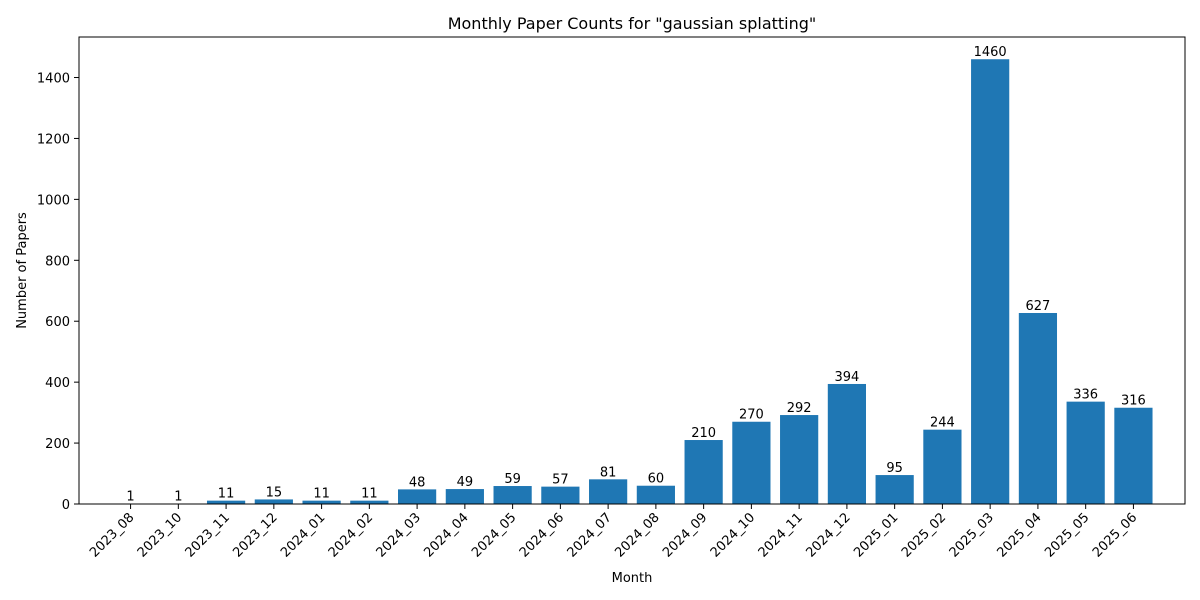 Image resolution: width=1200 pixels, height=600 pixels. Describe the element at coordinates (494, 535) in the screenshot. I see `x-tick-label-2024_05: 2024_05` at that location.